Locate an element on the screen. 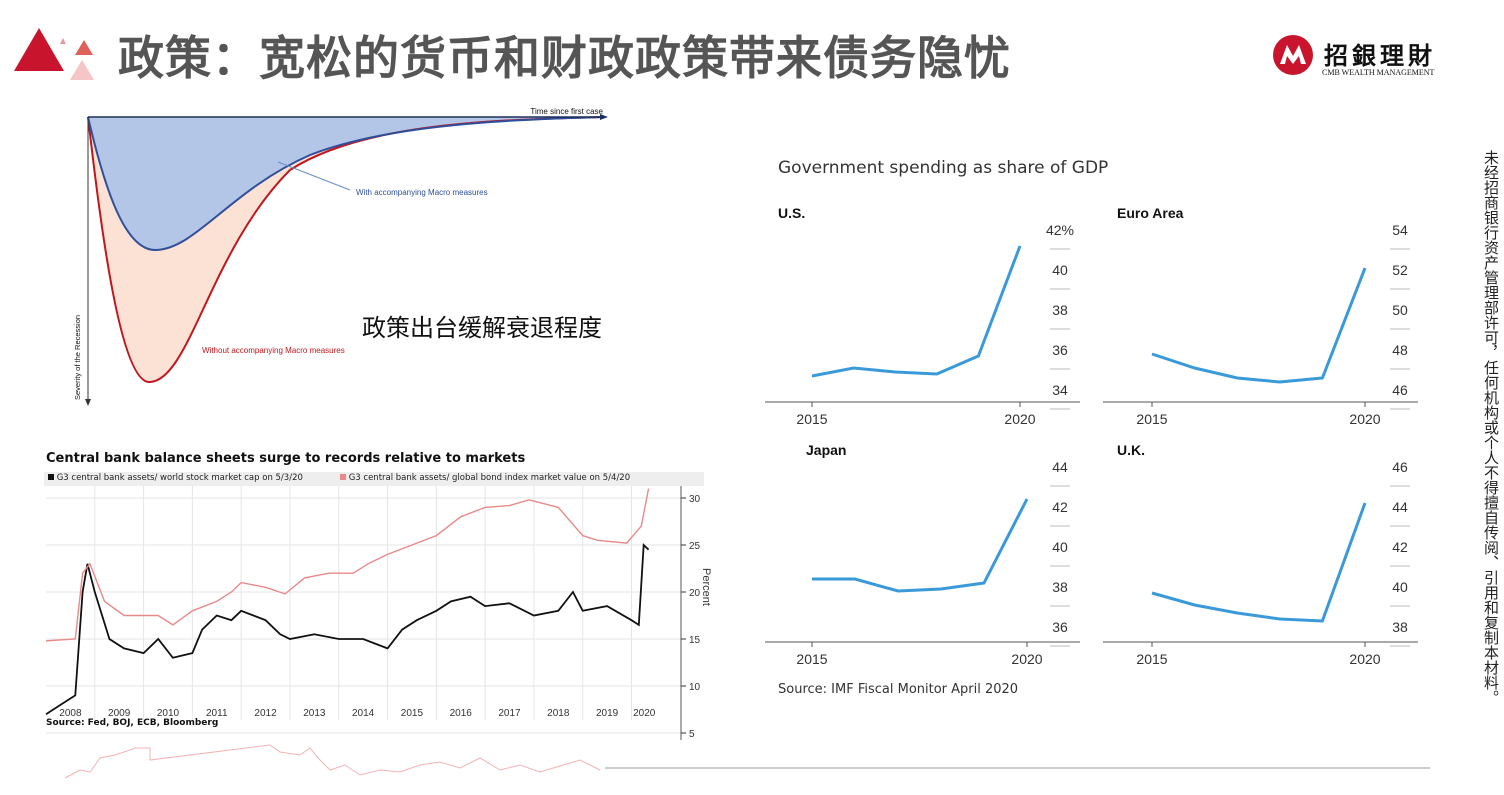 The height and width of the screenshot is (795, 1504). annotation-arrow is located at coordinates (314, 176).